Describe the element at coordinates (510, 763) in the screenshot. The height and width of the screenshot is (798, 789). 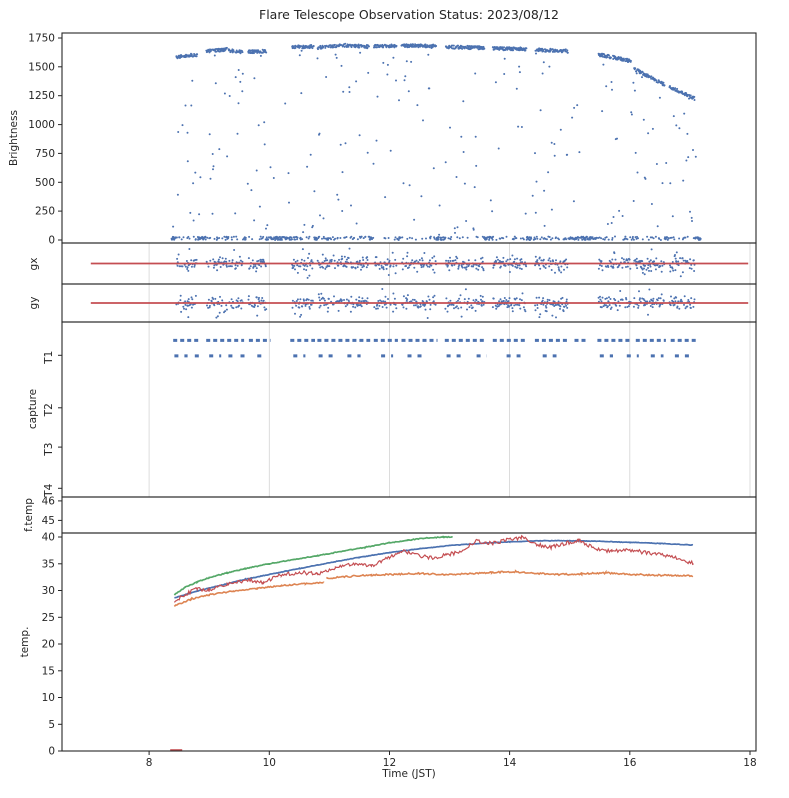
I see `svg-text: 14` at that location.